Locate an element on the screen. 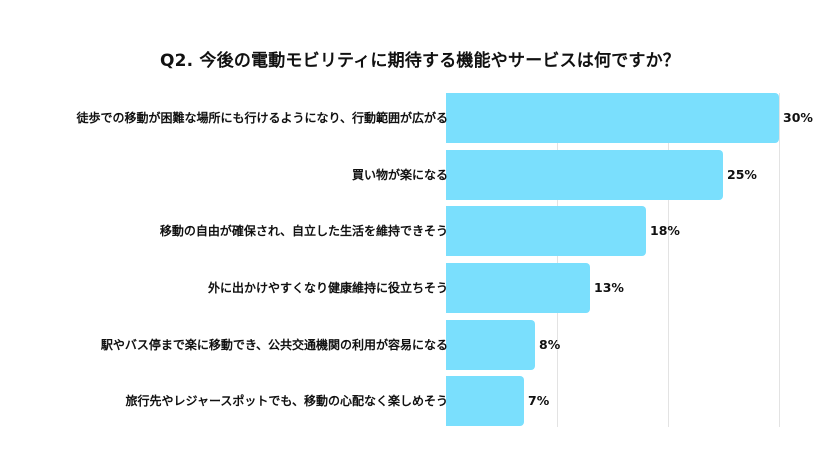 This screenshot has width=840, height=473. category-label: 移動の自由が確保され、自立した生活を維持できそう is located at coordinates (303, 231).